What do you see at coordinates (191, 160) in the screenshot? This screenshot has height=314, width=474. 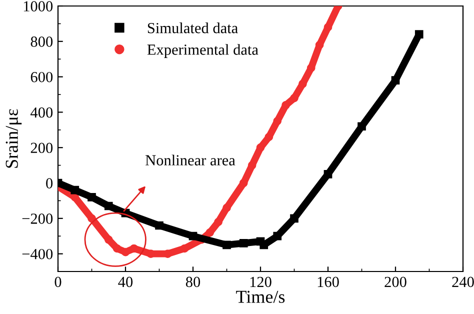 I see `annotation: Nonlinear area` at bounding box center [191, 160].